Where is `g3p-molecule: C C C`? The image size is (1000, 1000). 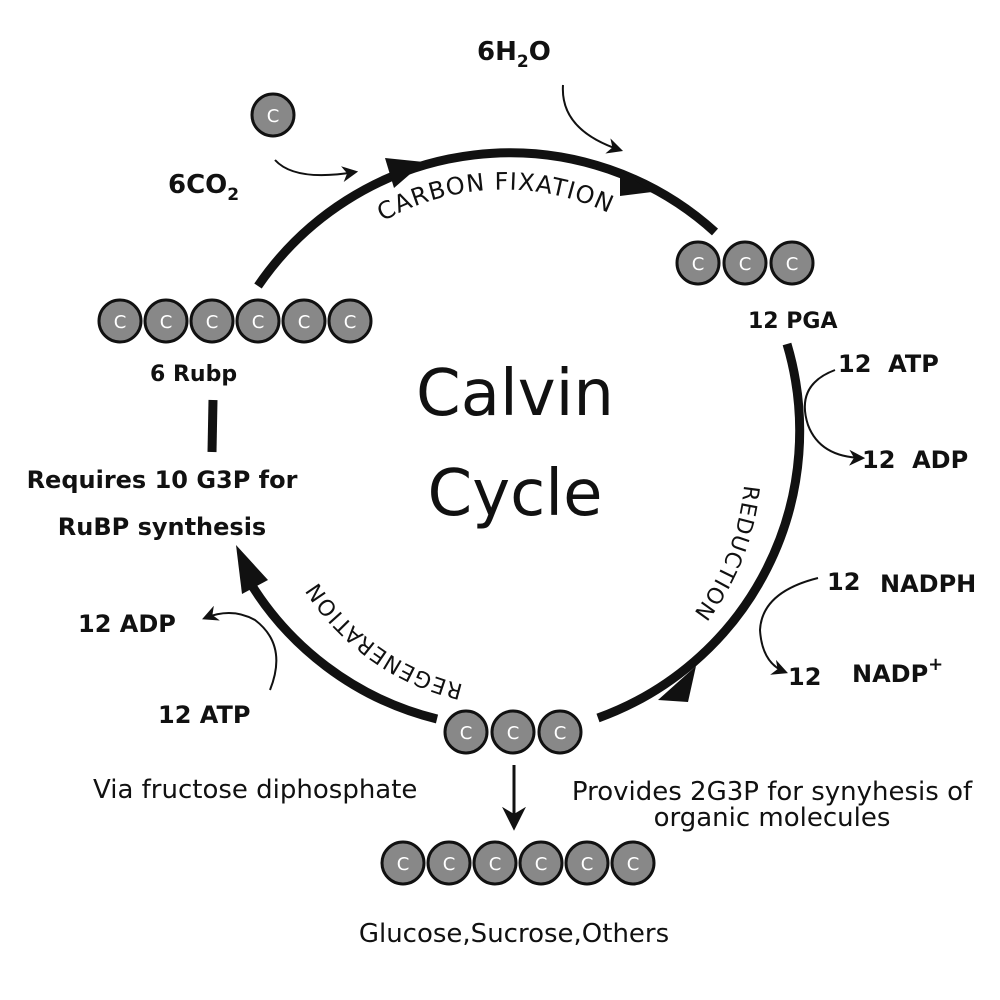
g3p-molecule: C C C is located at coordinates (513, 732).